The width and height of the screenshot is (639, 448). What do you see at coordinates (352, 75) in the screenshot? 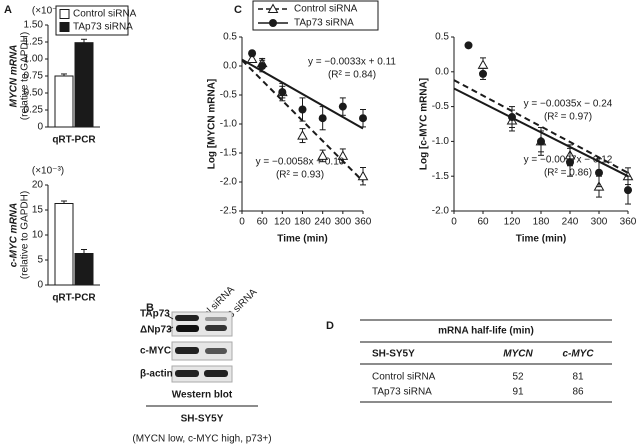
I see `fit-r2: (R² = 0.84)` at bounding box center [352, 75].